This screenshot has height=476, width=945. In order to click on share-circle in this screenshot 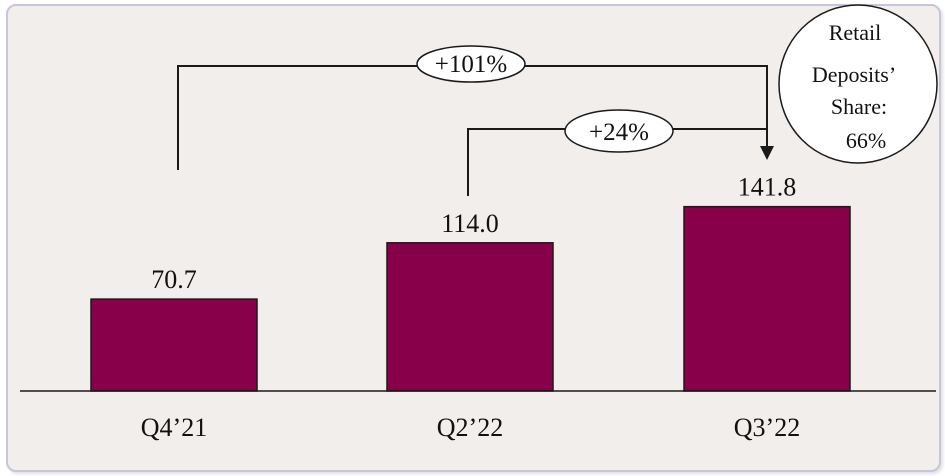, I will do `click(858, 84)`.